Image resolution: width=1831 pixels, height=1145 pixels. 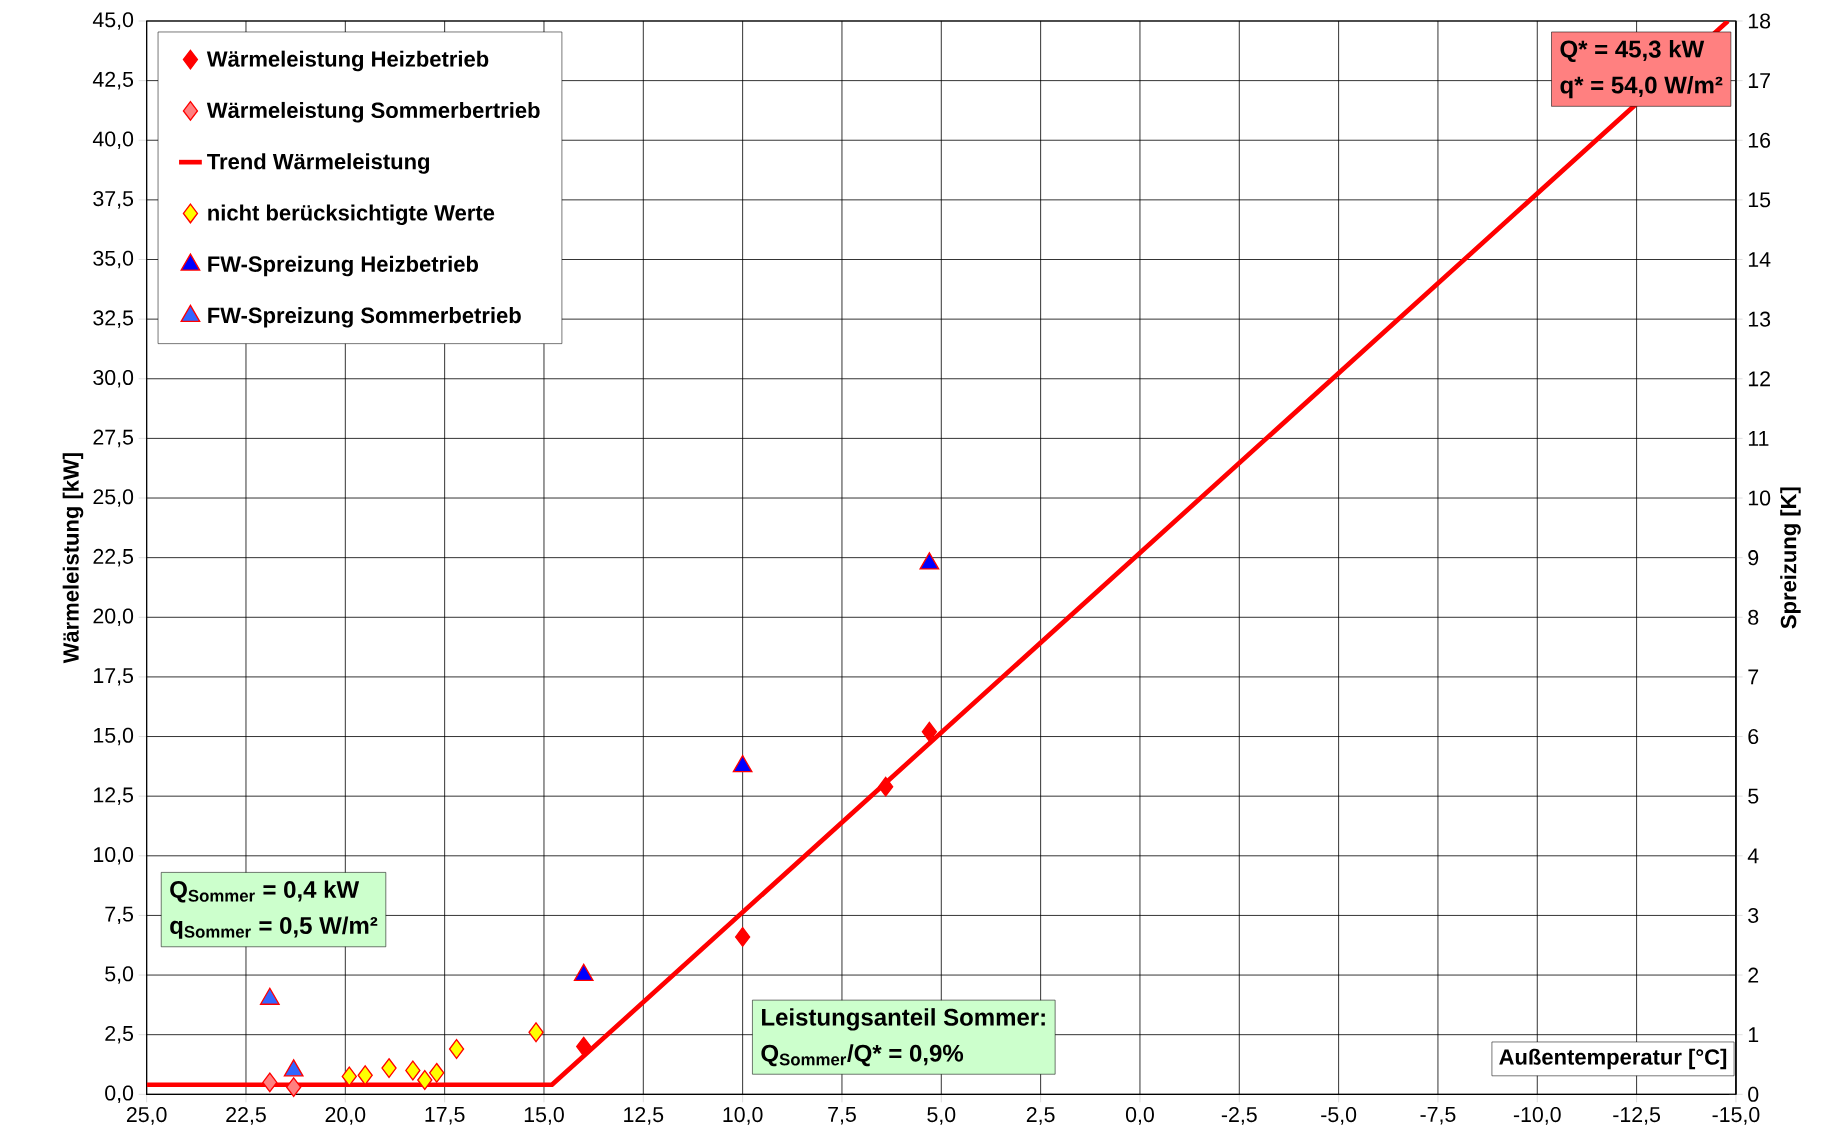 I want to click on x-tick-label: -5,0, so click(x=1339, y=1116).